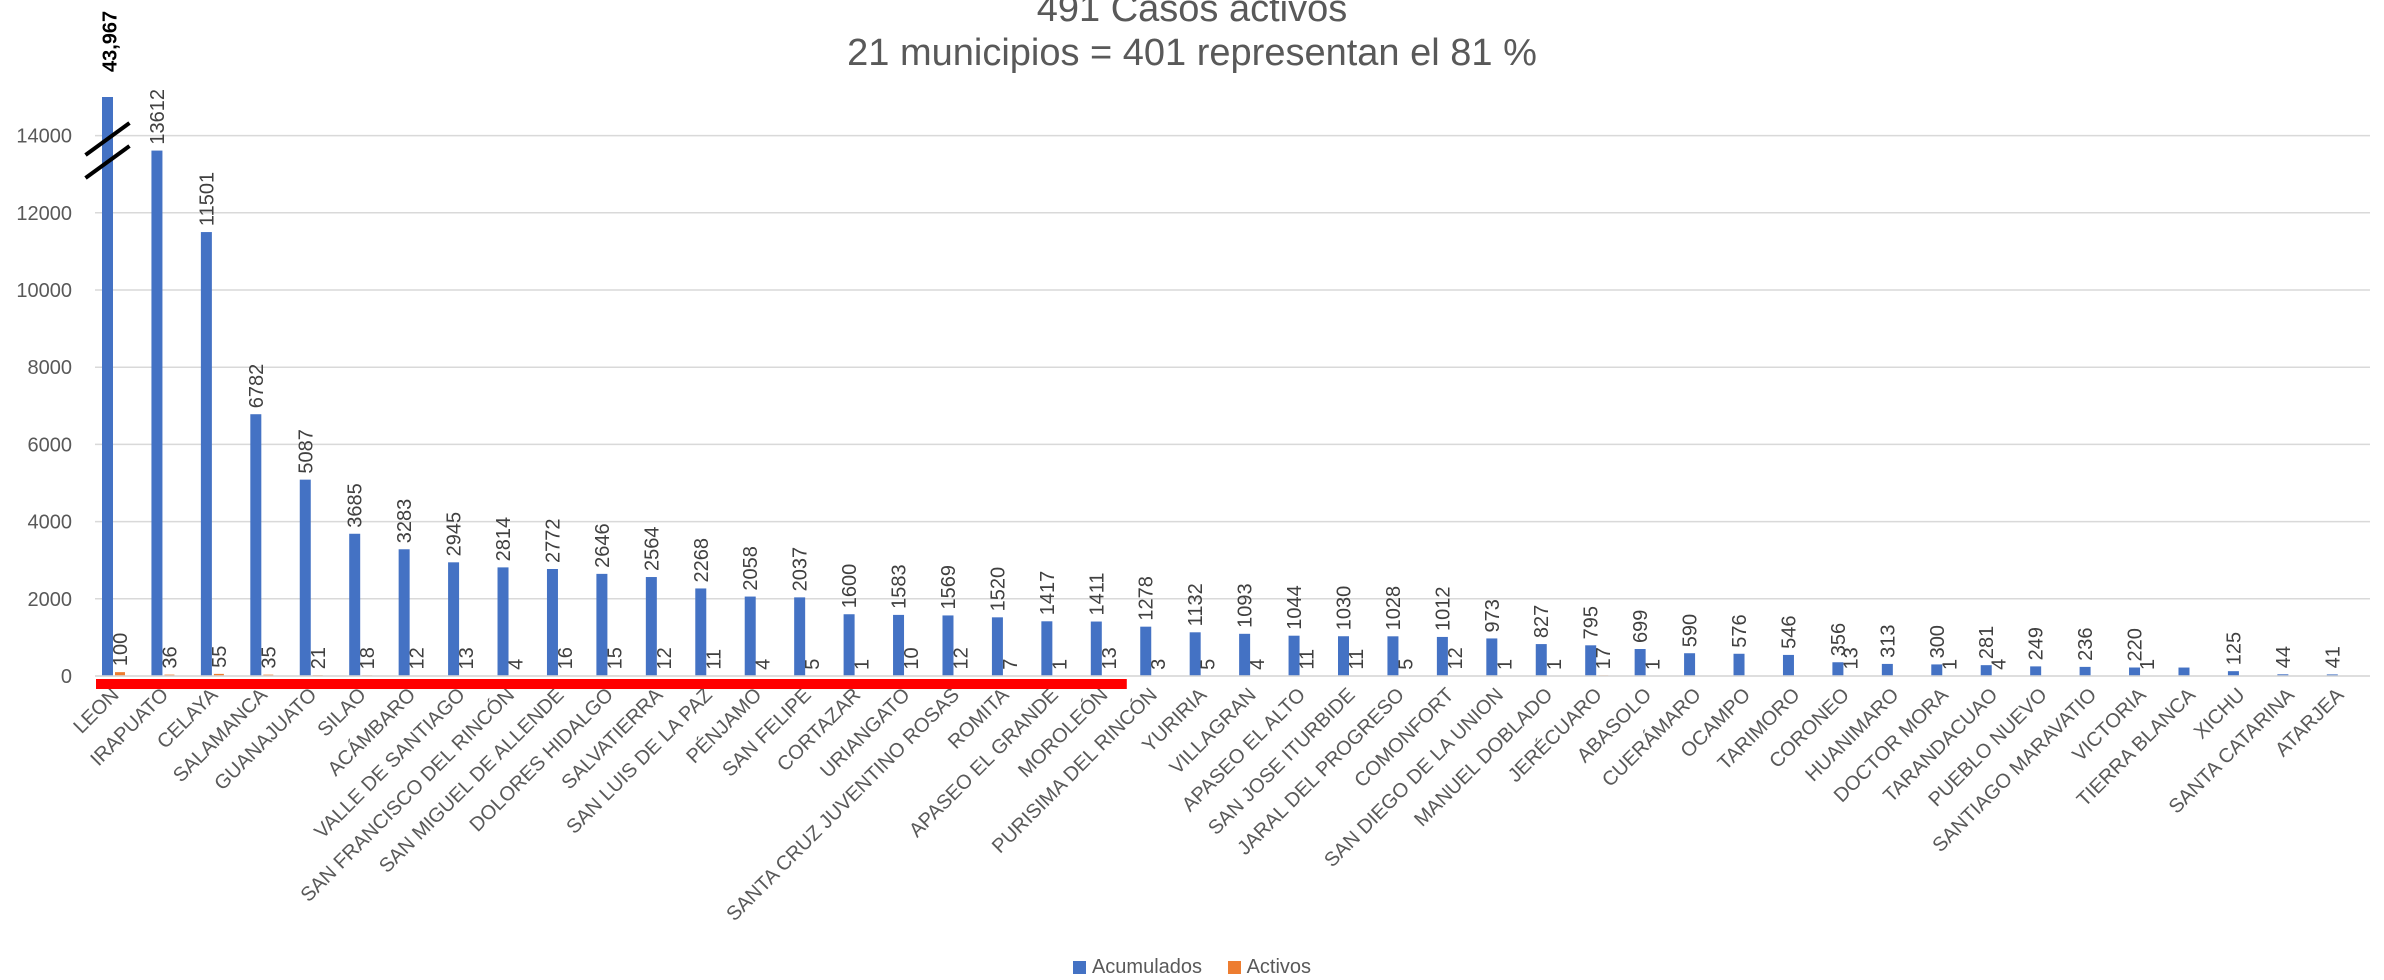 The image size is (2384, 980). Describe the element at coordinates (2037, 643) in the screenshot. I see `data-label-acumulados: 249` at that location.